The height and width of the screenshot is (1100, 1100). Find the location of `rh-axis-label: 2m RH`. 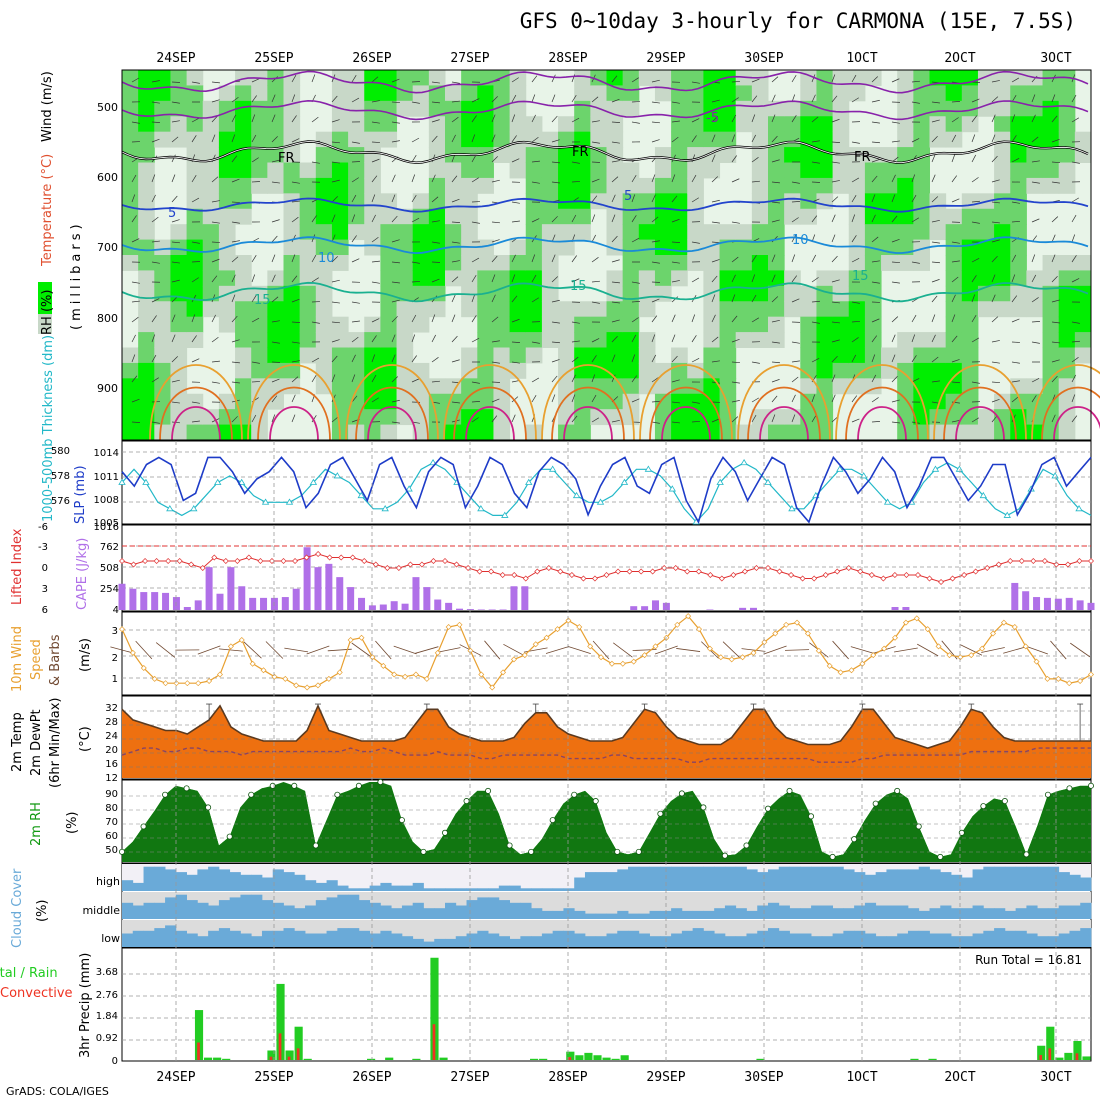

rh-axis-label: 2m RH is located at coordinates (36, 824).